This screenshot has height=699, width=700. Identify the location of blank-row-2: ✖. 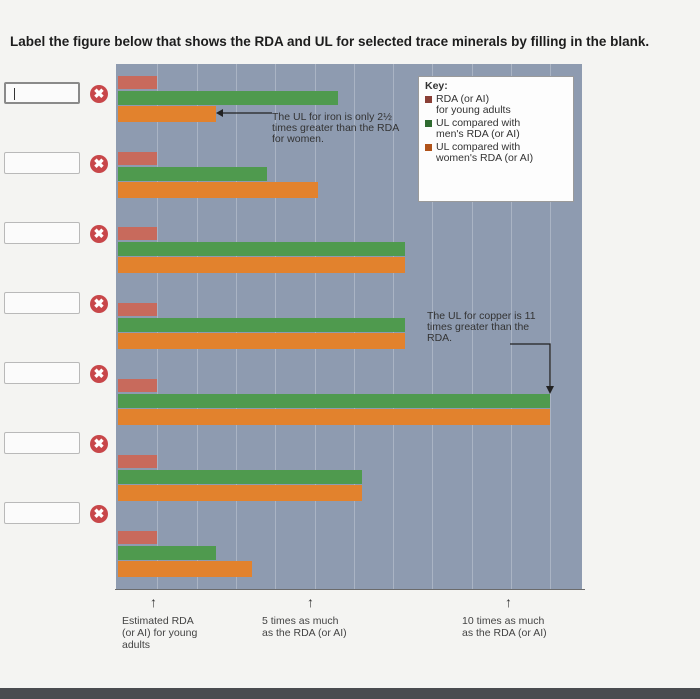
(56, 165).